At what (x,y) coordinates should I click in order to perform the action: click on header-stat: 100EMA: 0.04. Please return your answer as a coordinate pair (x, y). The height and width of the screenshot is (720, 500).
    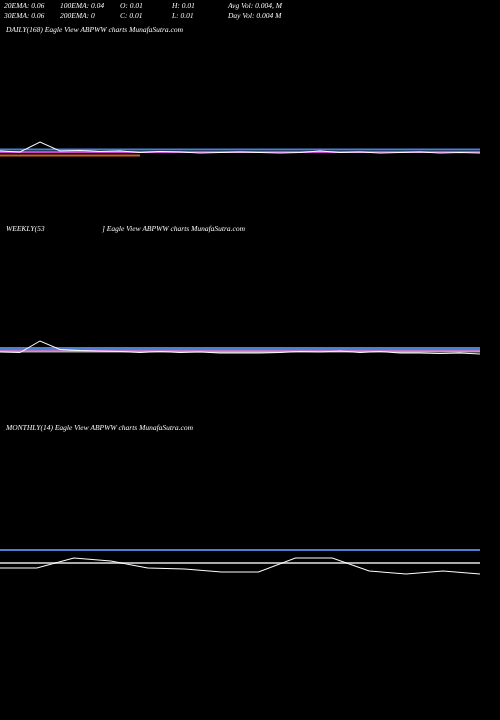
    Looking at the image, I should click on (82, 5).